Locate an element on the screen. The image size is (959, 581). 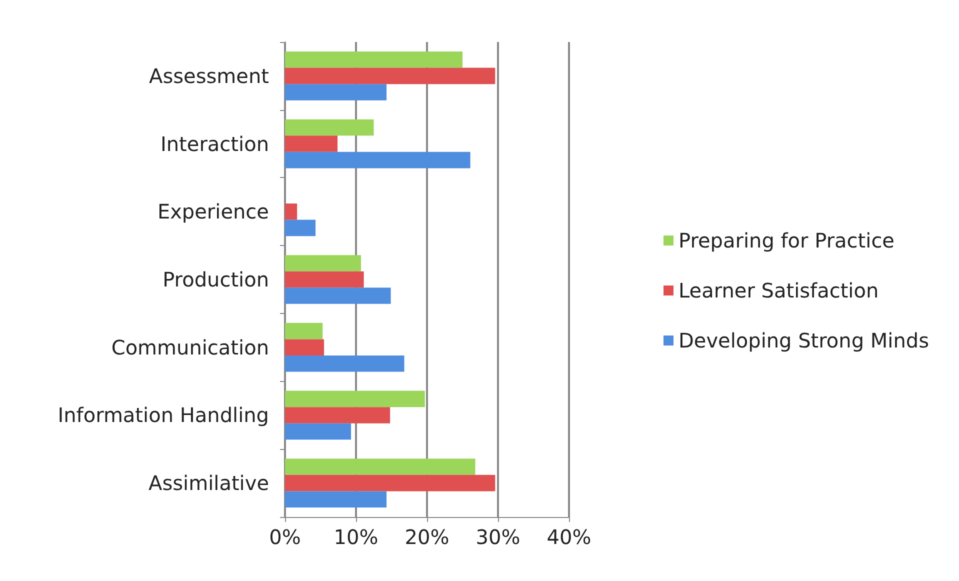
y-tick-label: Production is located at coordinates (215, 280).